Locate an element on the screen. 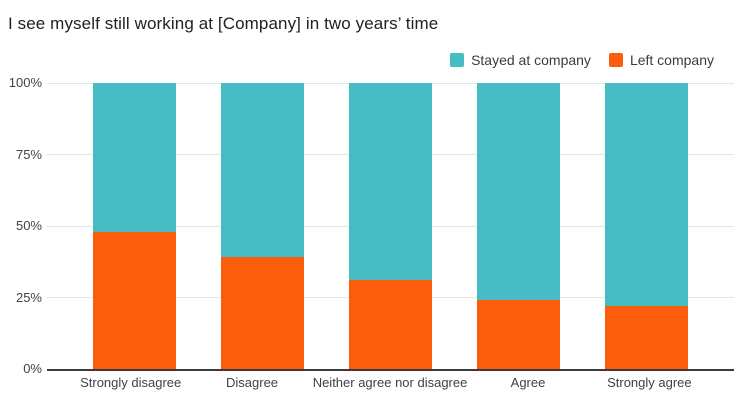 The height and width of the screenshot is (405, 750). bar-slot-strongly-agree is located at coordinates (646, 226).